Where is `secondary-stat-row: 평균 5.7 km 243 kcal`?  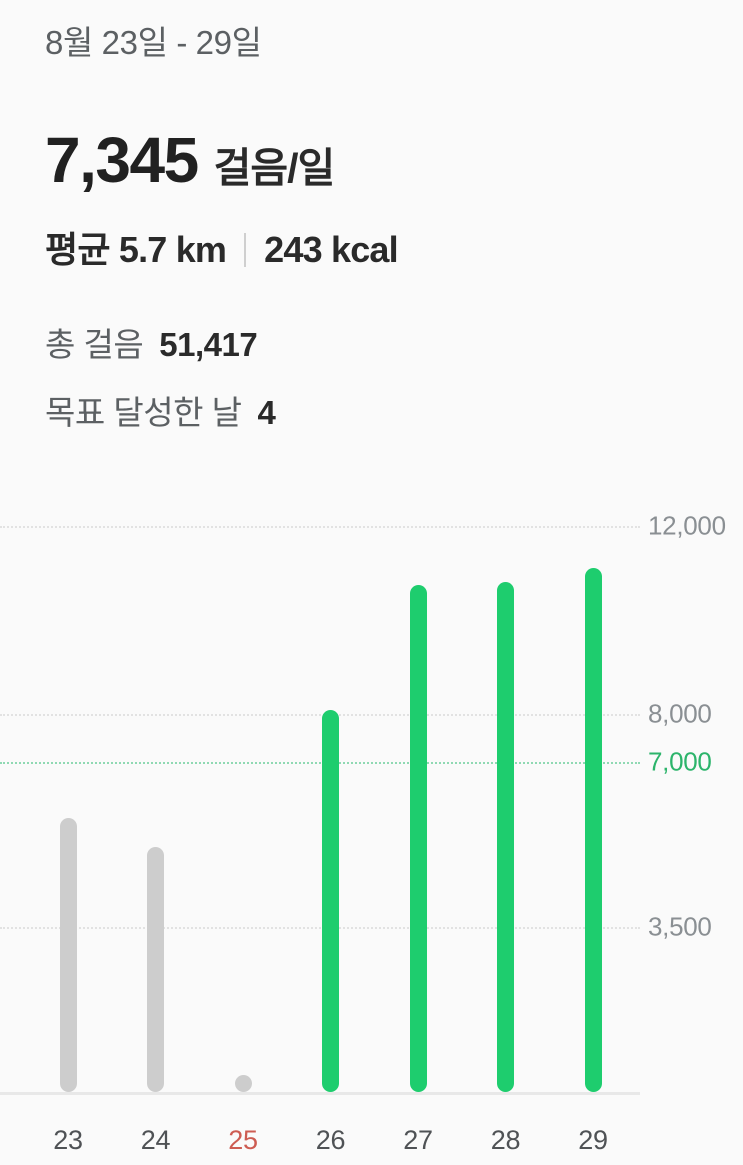 secondary-stat-row: 평균 5.7 km 243 kcal is located at coordinates (222, 249).